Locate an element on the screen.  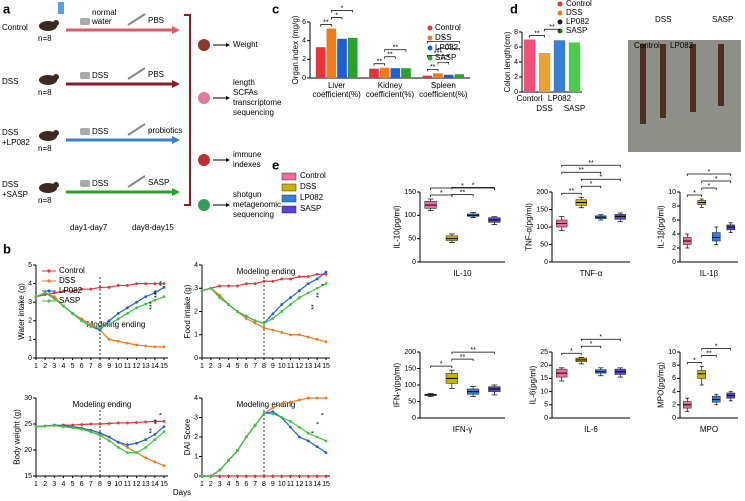
x-tick-label: DSS is located at coordinates (544, 108).